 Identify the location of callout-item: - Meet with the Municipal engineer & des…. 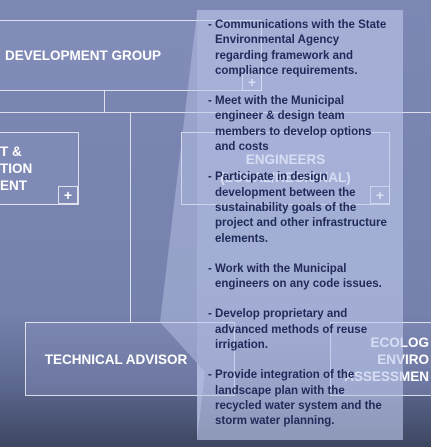
(290, 124).